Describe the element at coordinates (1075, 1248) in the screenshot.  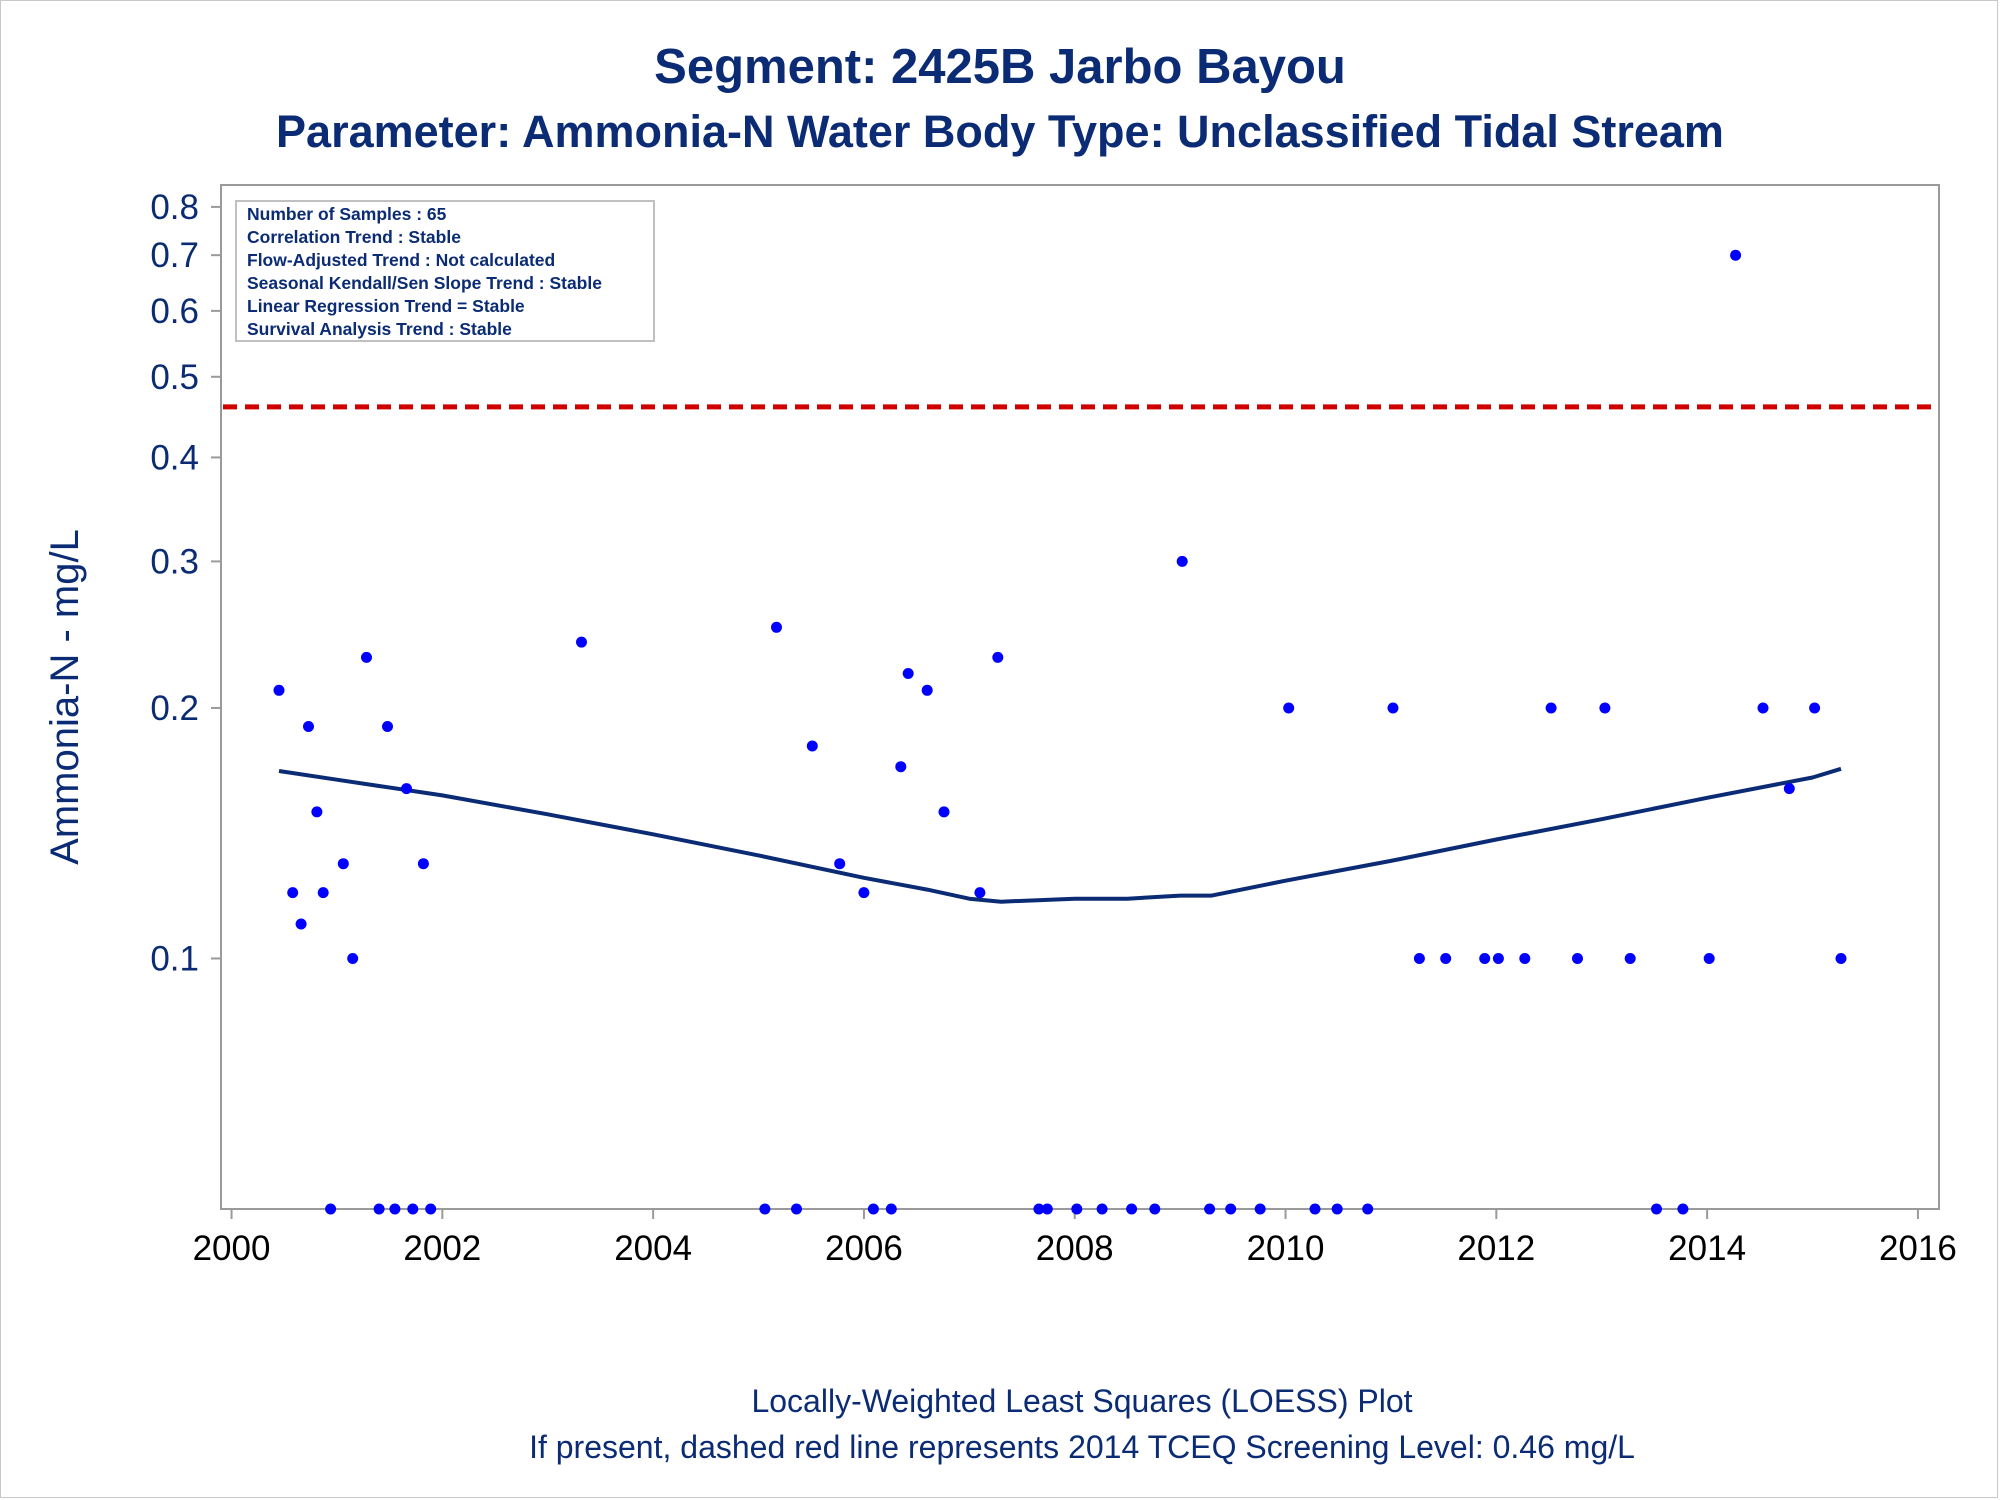
I see `x-tick-label: 2008` at that location.